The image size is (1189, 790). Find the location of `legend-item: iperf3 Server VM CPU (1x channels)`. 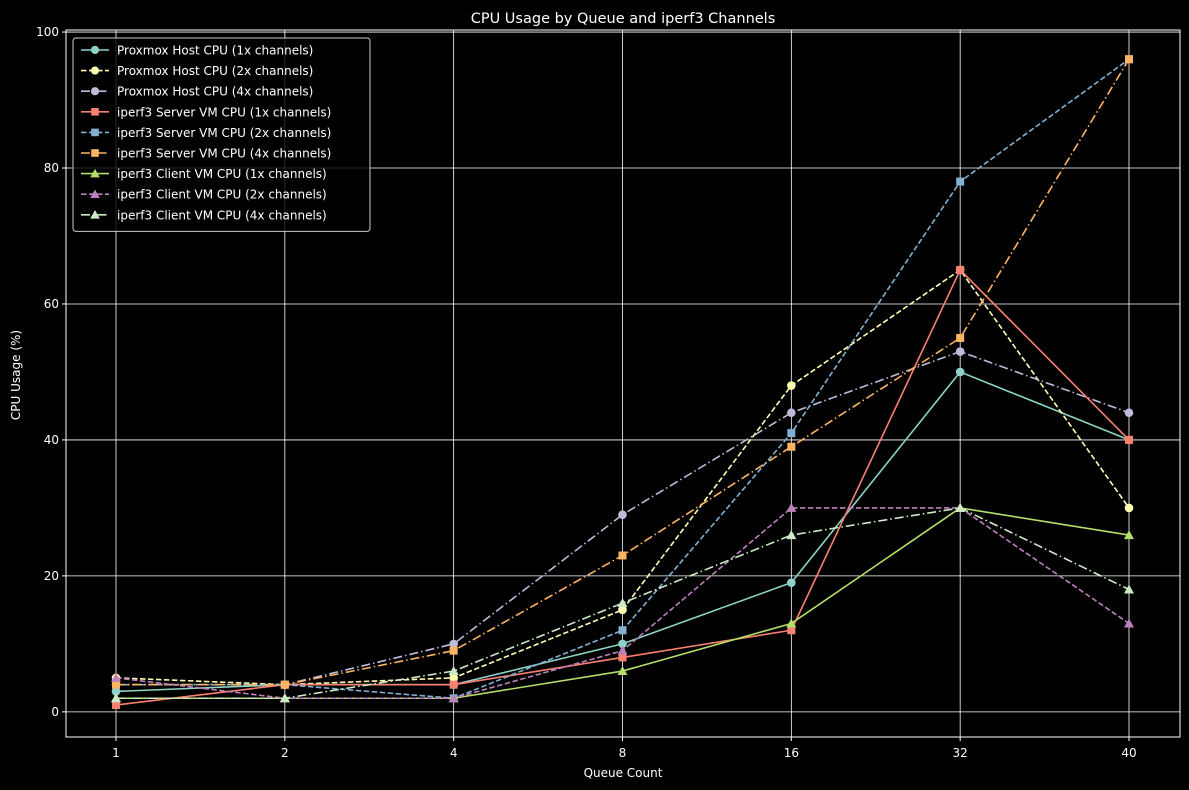

legend-item: iperf3 Server VM CPU (1x channels) is located at coordinates (206, 112).